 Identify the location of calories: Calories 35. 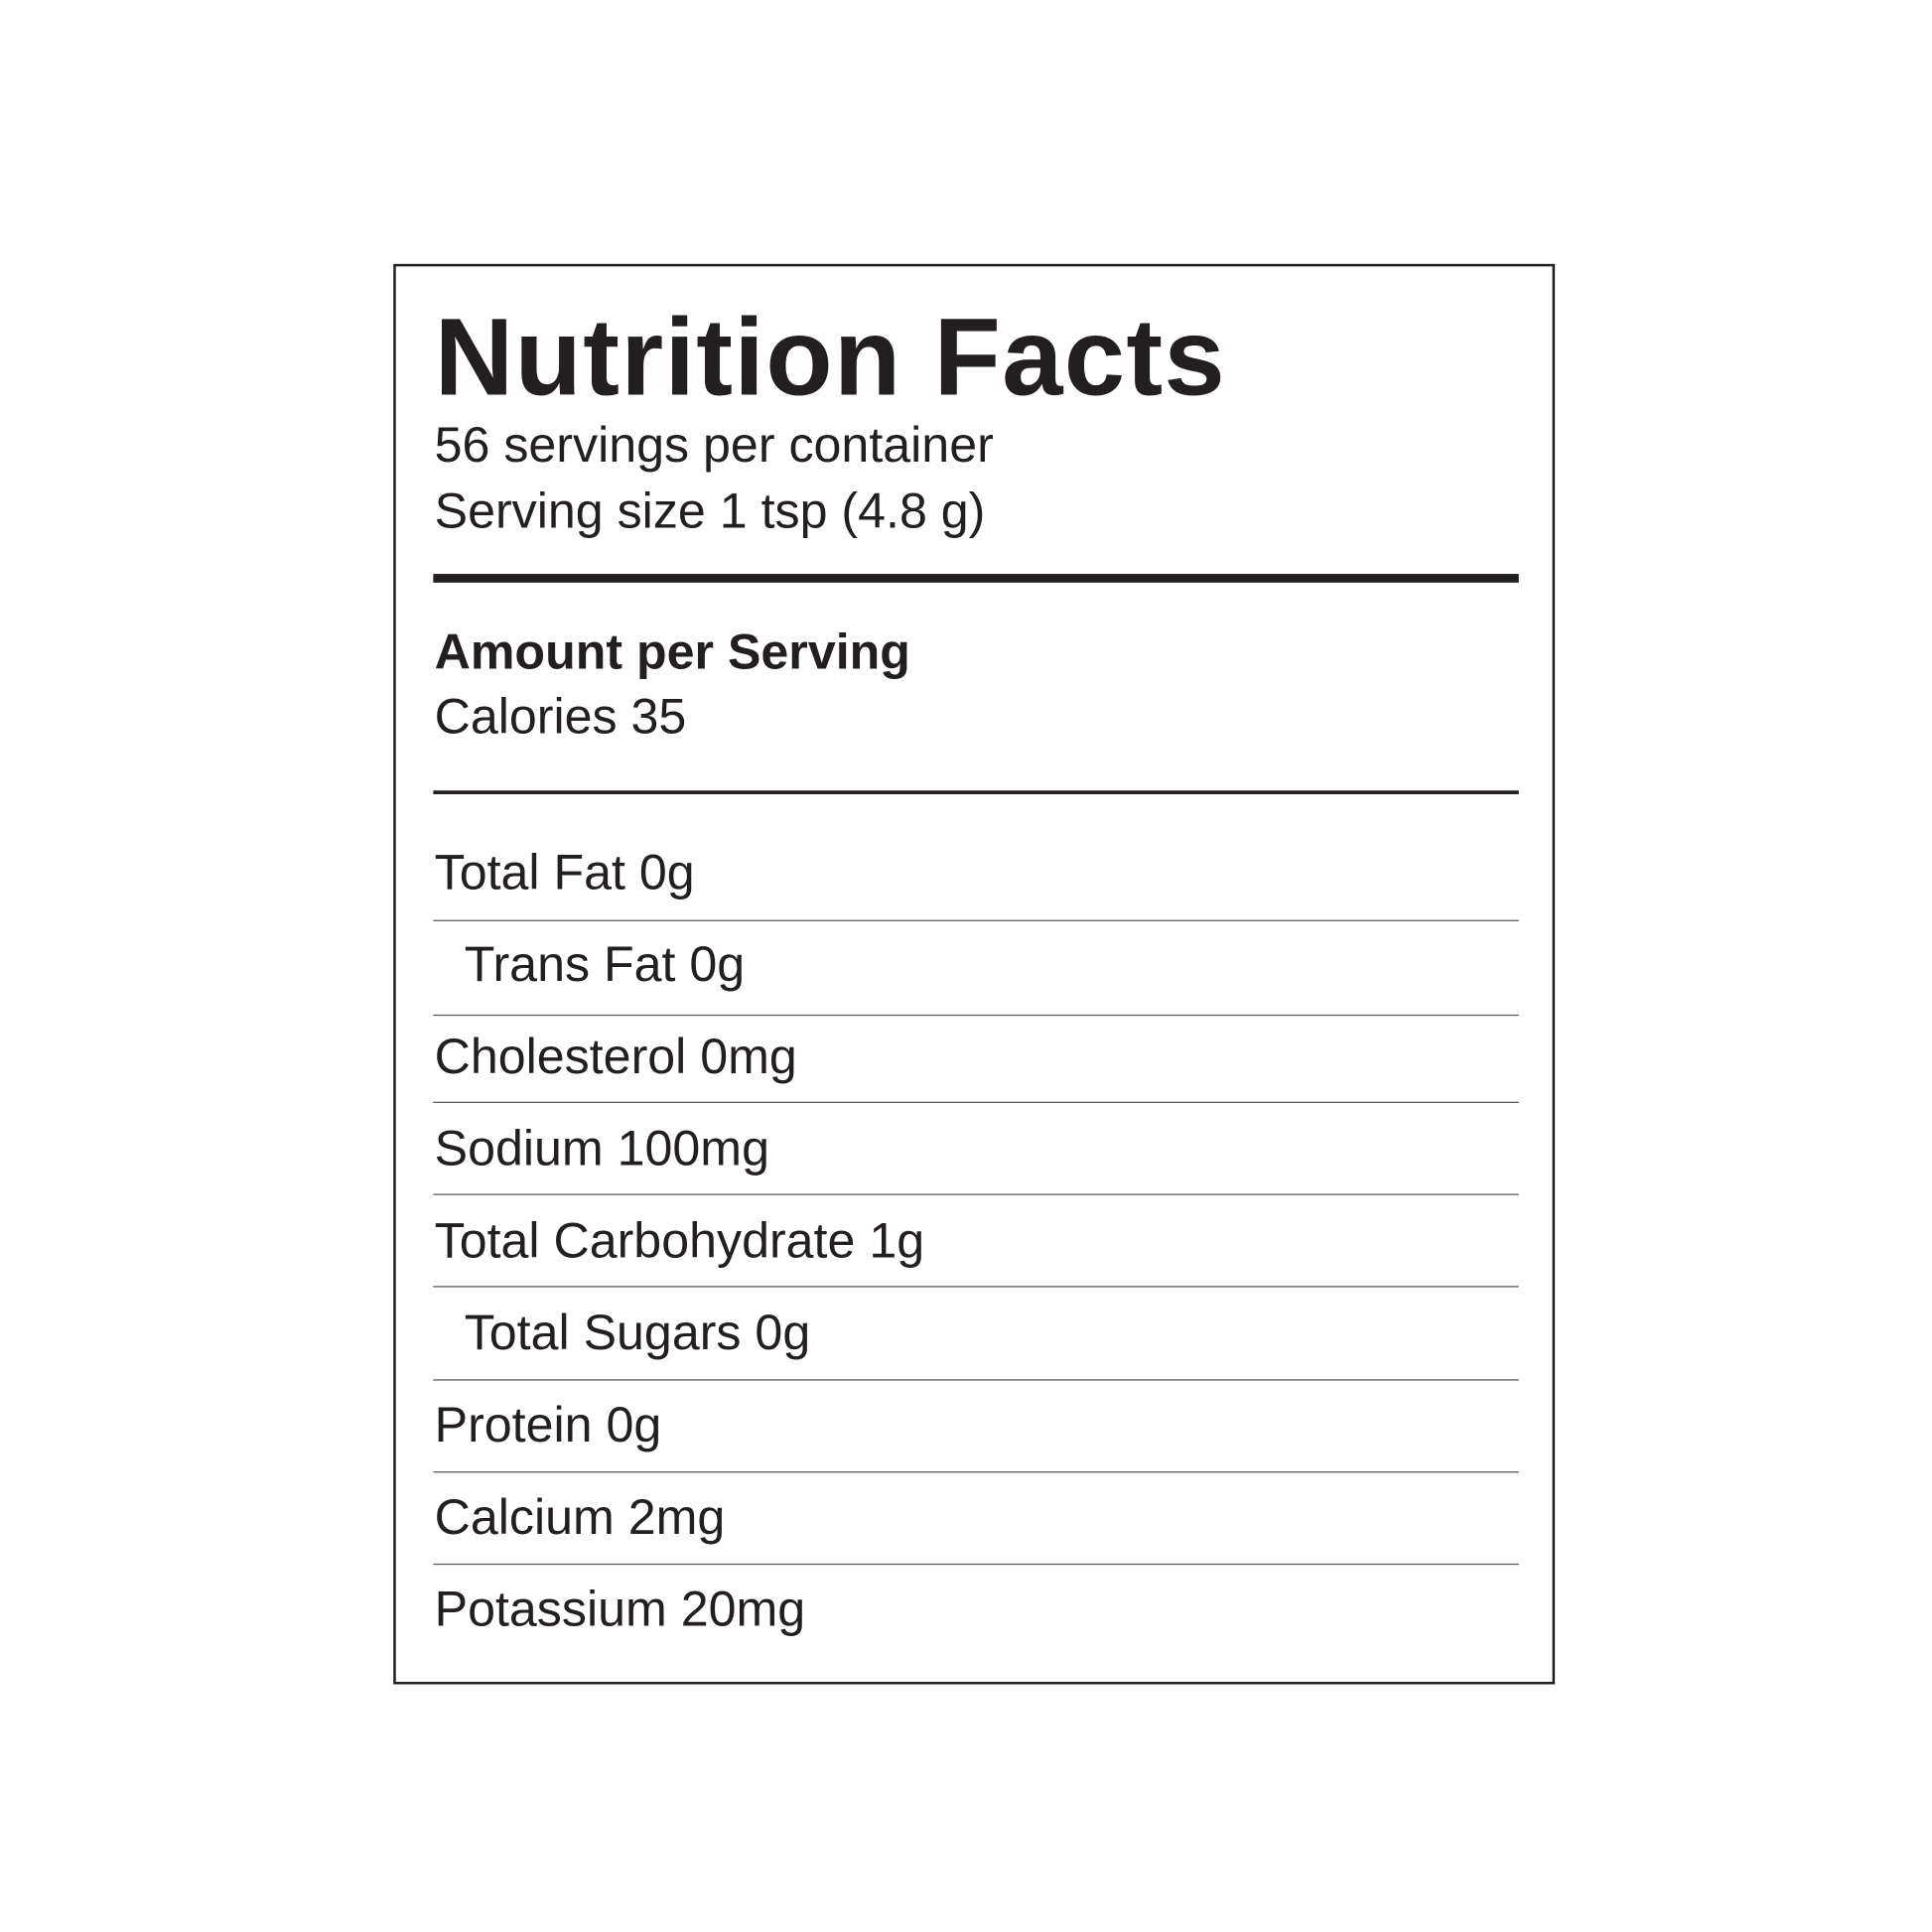
(561, 717).